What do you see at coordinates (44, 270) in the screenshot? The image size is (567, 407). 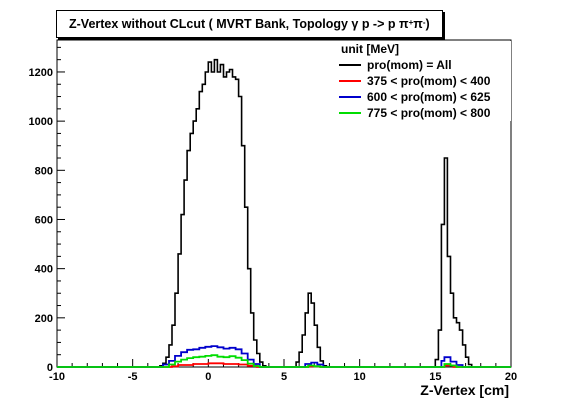 I see `y-tick-label: 400` at bounding box center [44, 270].